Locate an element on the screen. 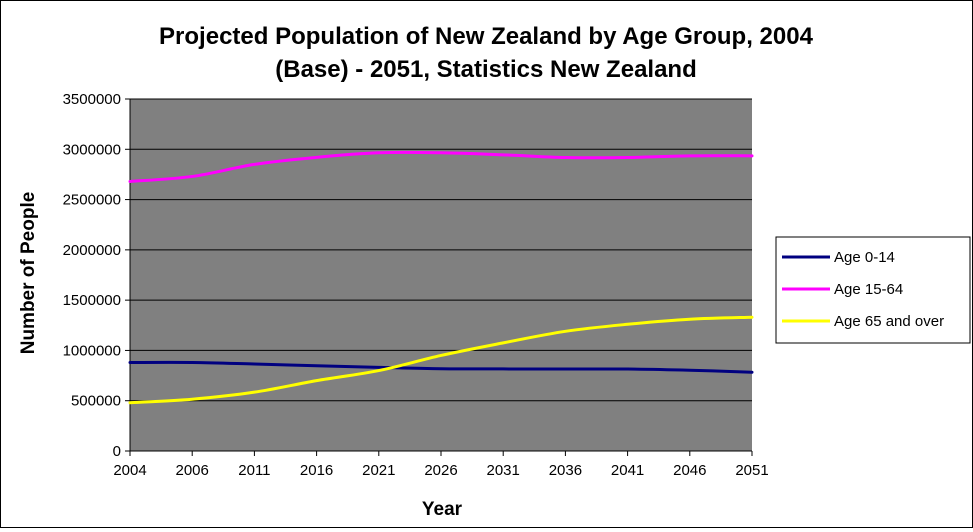  chart-title-line-2: (Base) - 2051, Statistics New Zealand is located at coordinates (486, 69).